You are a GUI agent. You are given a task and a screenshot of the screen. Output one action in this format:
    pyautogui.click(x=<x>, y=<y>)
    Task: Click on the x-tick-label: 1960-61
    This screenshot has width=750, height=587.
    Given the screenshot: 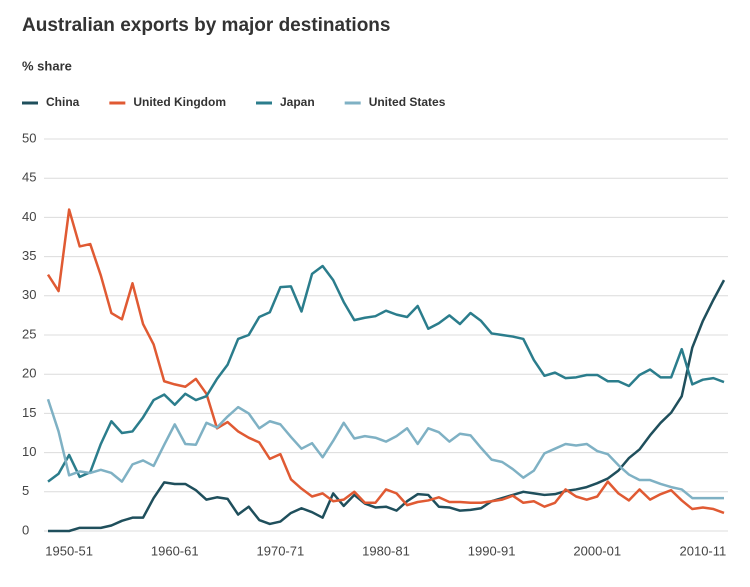 What is the action you would take?
    pyautogui.click(x=175, y=550)
    